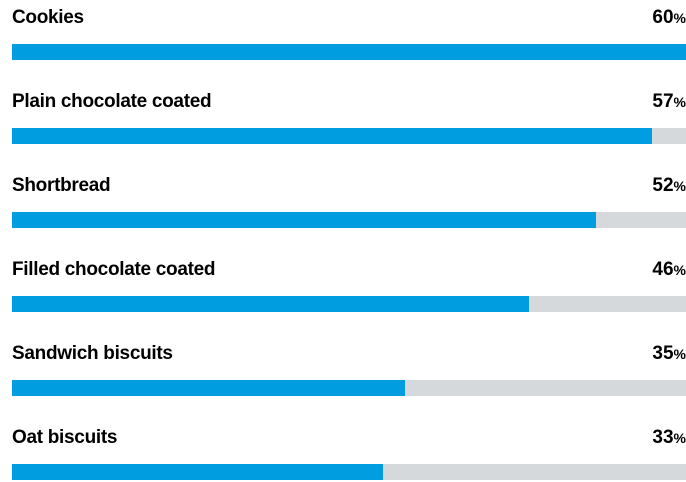 The width and height of the screenshot is (686, 482). Describe the element at coordinates (61, 185) in the screenshot. I see `category-label: Shortbread` at that location.